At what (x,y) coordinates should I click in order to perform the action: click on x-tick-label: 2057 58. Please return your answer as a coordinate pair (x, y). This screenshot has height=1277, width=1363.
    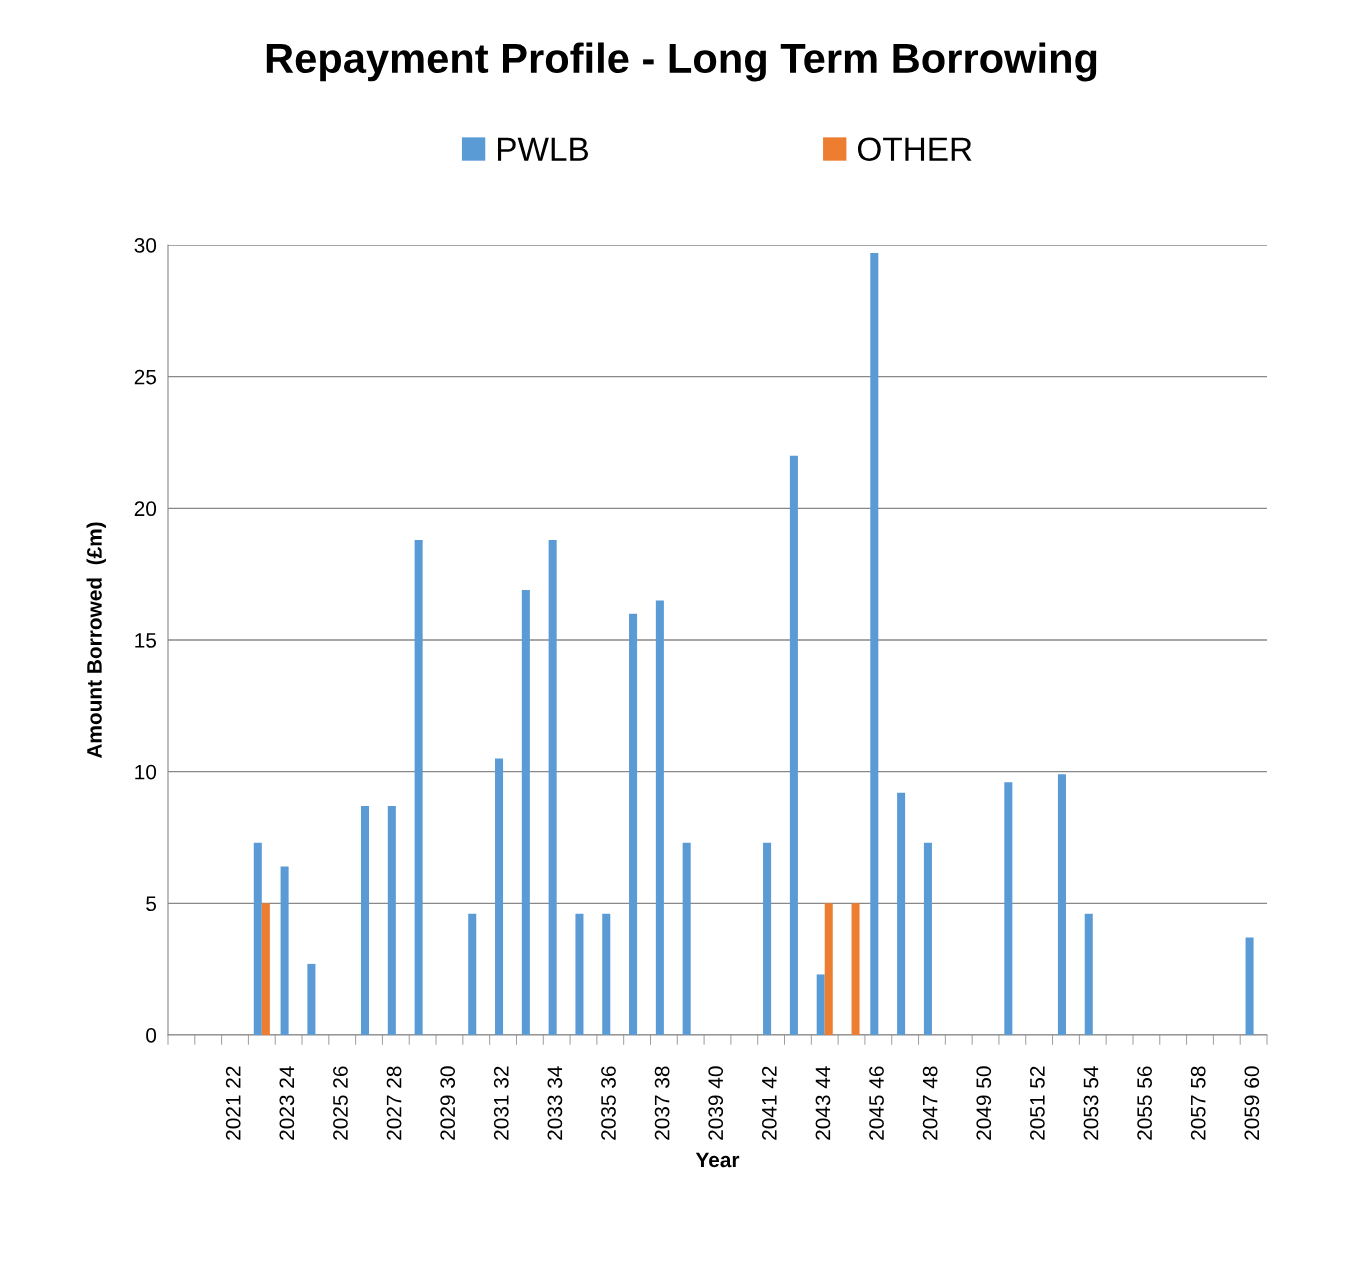
    Looking at the image, I should click on (1198, 1103).